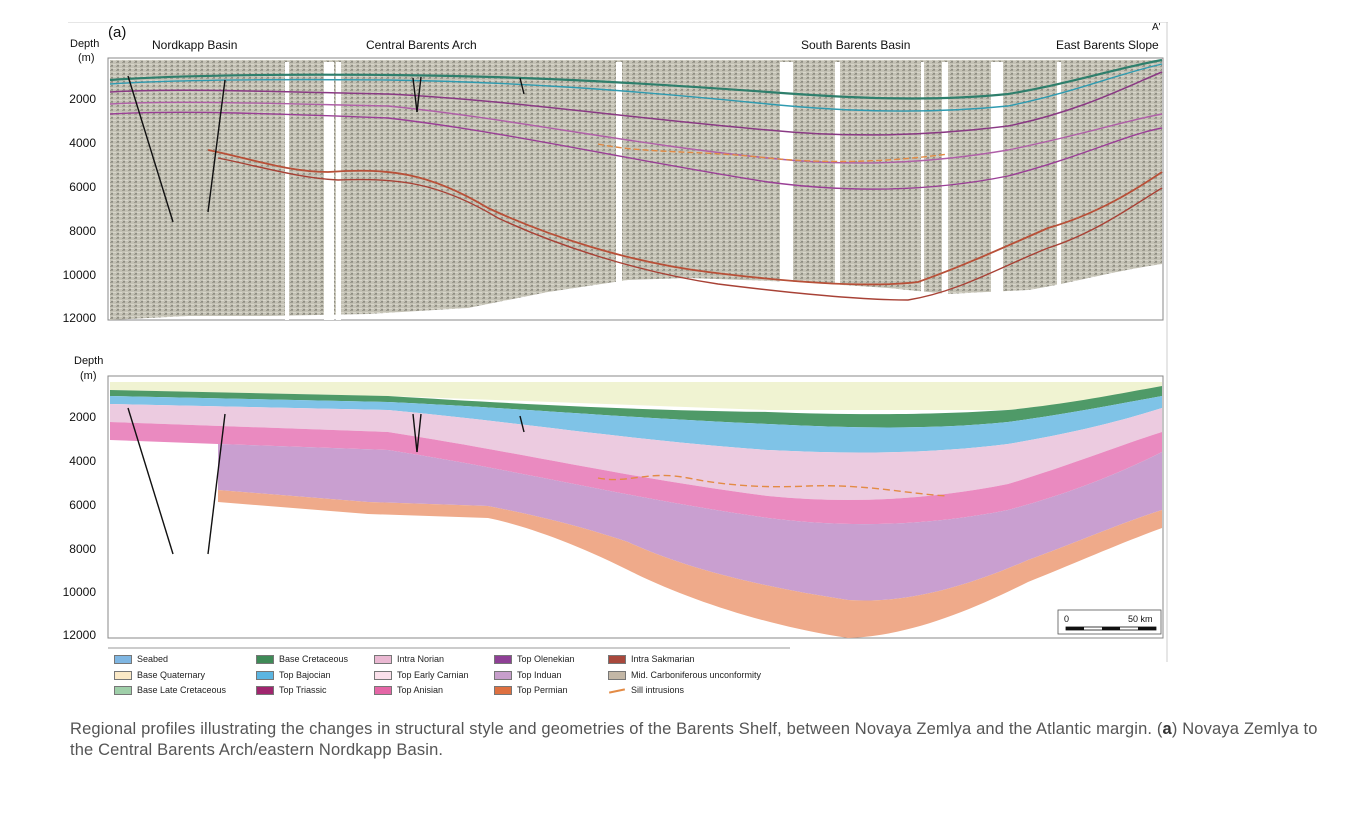 Image resolution: width=1358 pixels, height=814 pixels. I want to click on panel-label: (a), so click(117, 32).